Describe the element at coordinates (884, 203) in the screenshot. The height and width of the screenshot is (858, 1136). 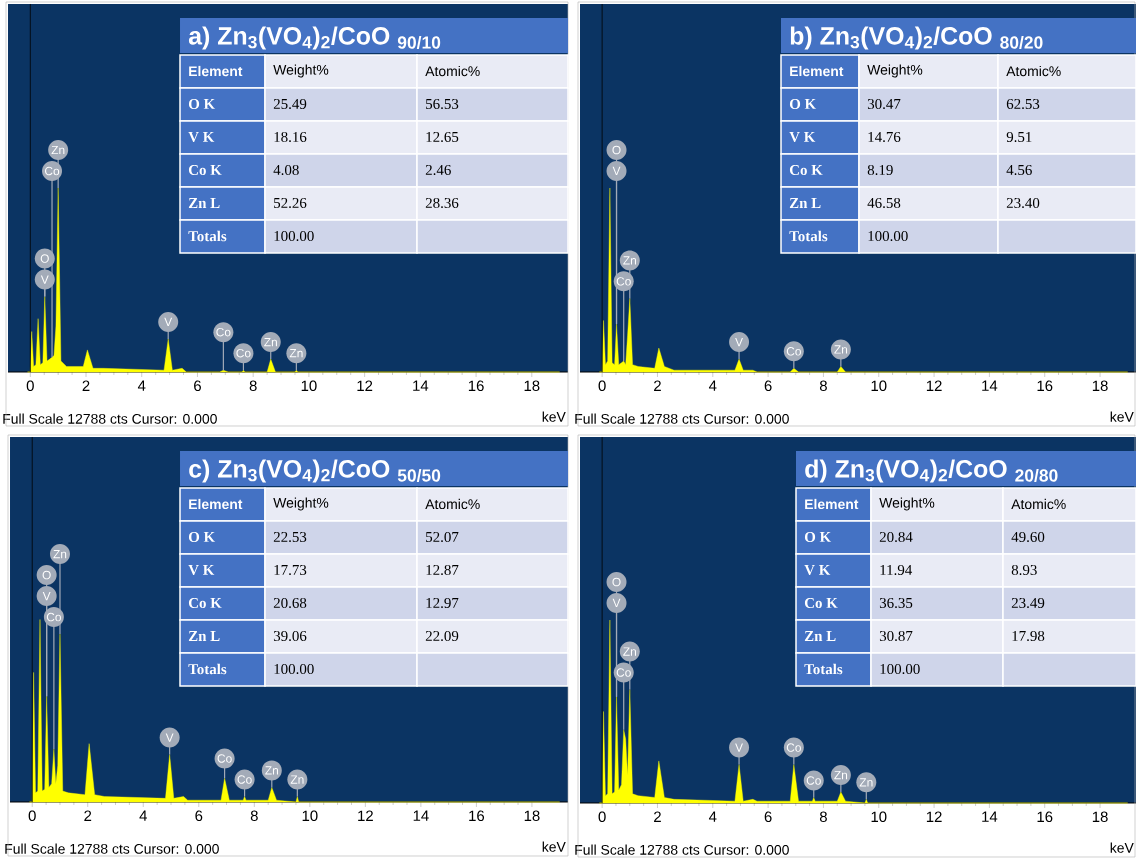
I see `annotation: 46.58` at that location.